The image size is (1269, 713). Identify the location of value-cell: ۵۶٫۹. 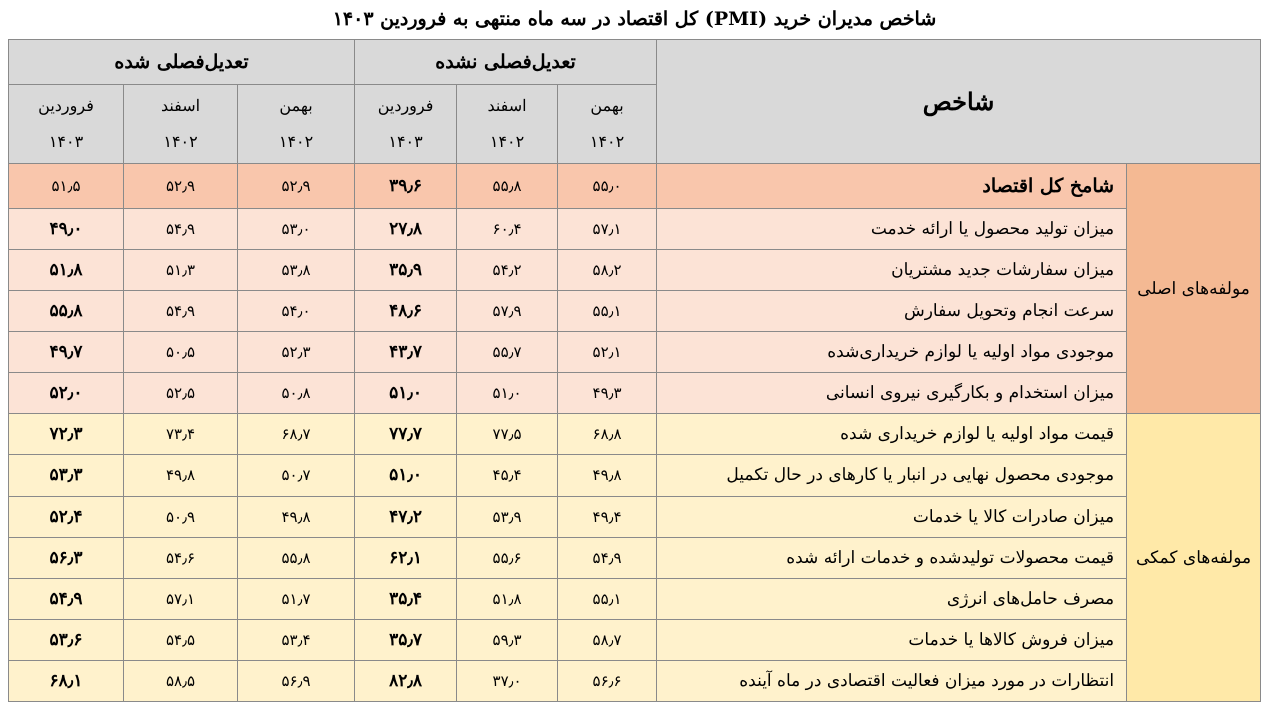
(296, 681).